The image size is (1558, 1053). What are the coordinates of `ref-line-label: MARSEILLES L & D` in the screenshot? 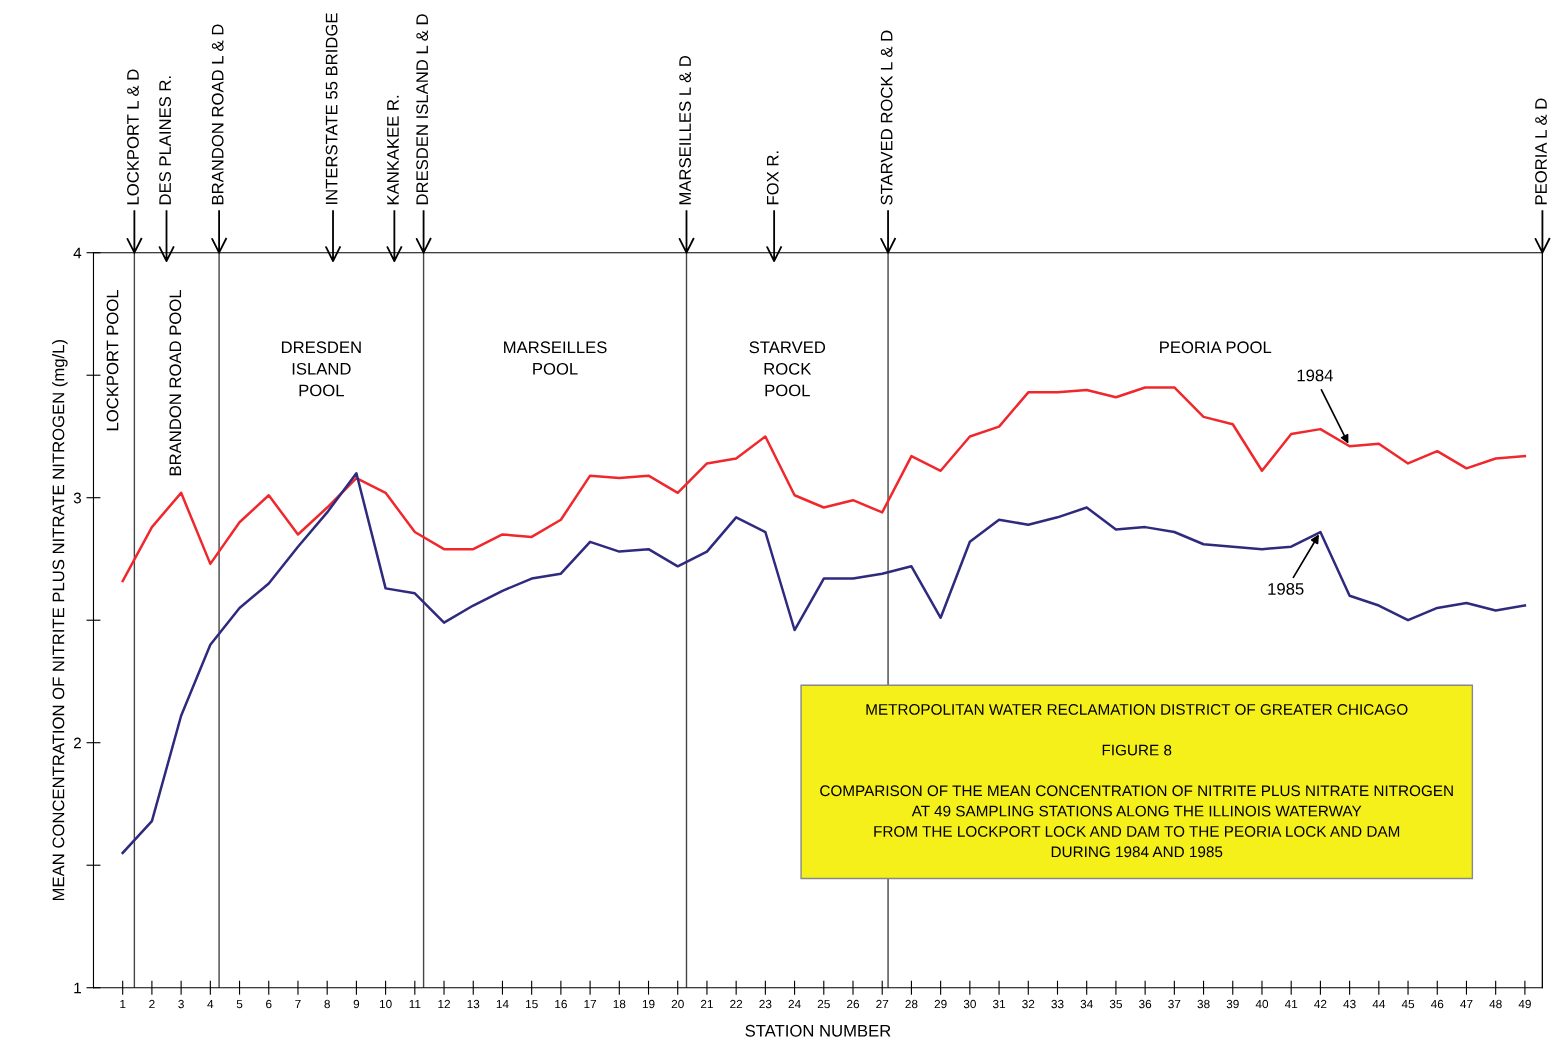 It's located at (685, 130).